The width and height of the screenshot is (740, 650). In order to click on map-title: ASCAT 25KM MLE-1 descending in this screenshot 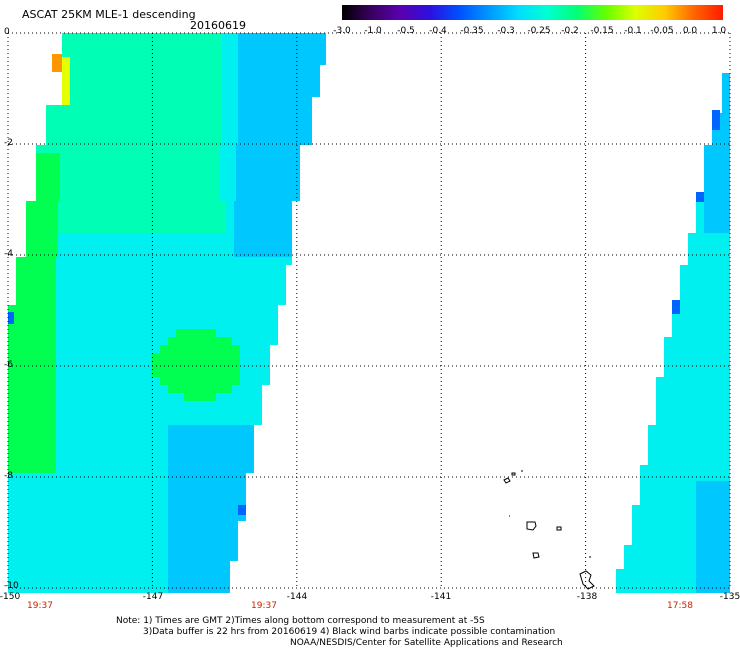, I will do `click(109, 14)`.